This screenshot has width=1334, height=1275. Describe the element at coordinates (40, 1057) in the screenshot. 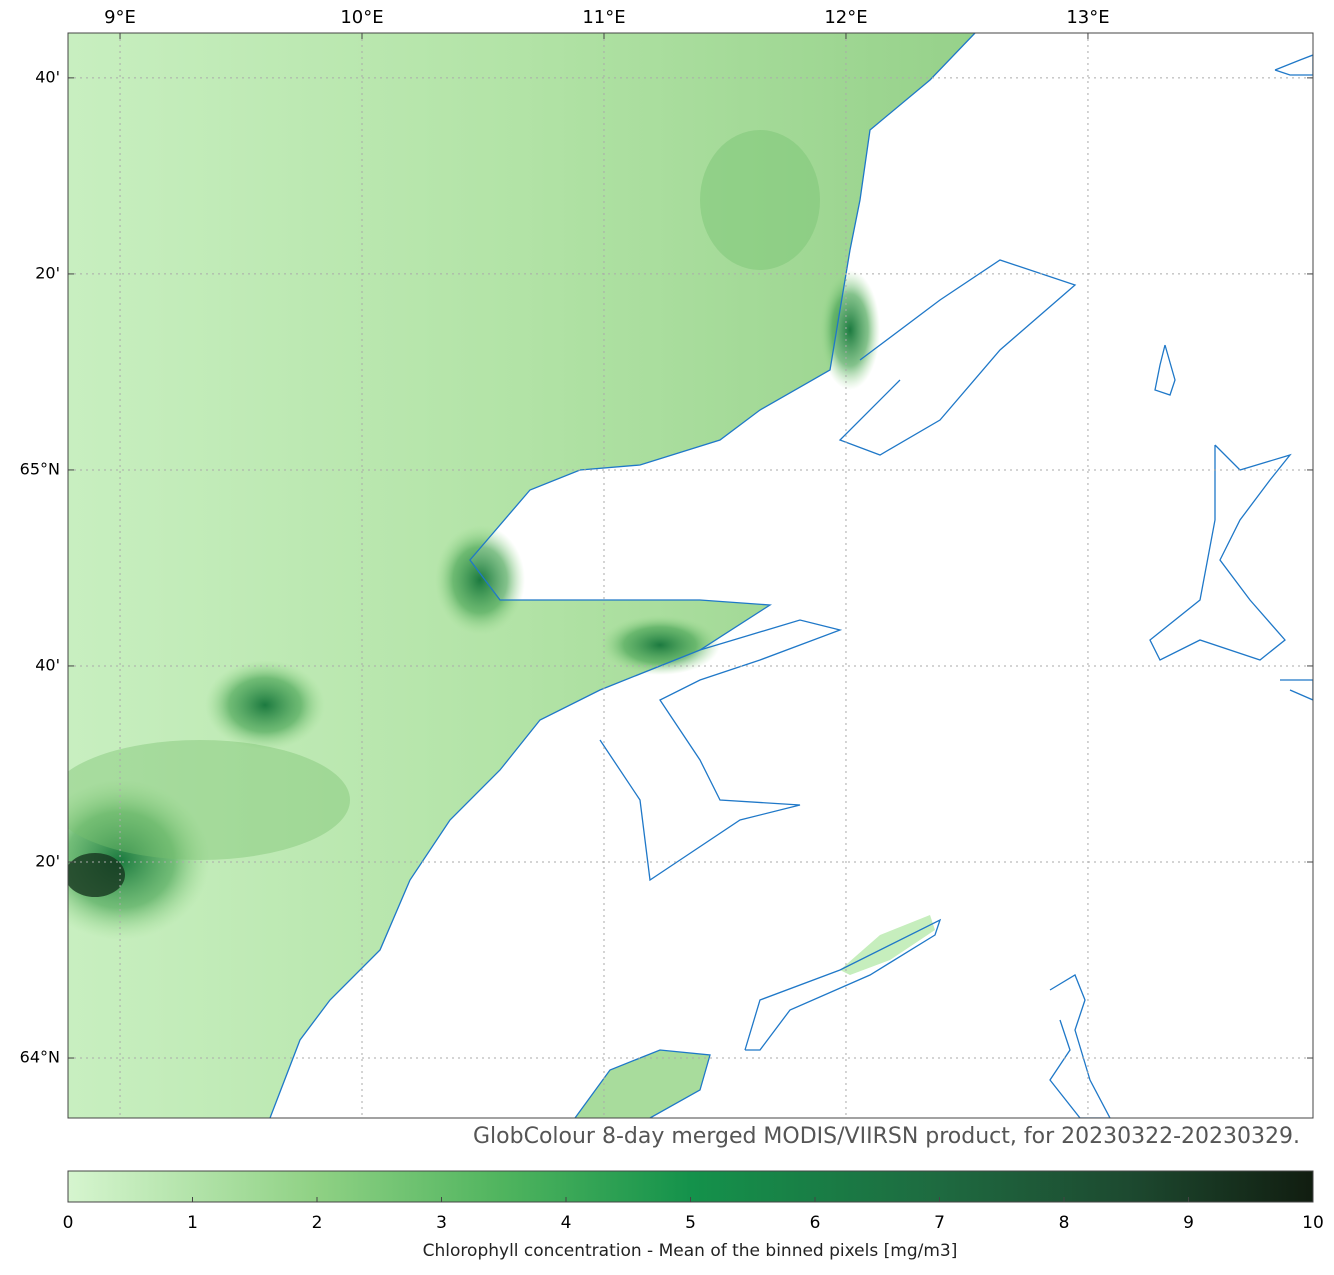

I see `lat-tick-label: 64°N` at that location.